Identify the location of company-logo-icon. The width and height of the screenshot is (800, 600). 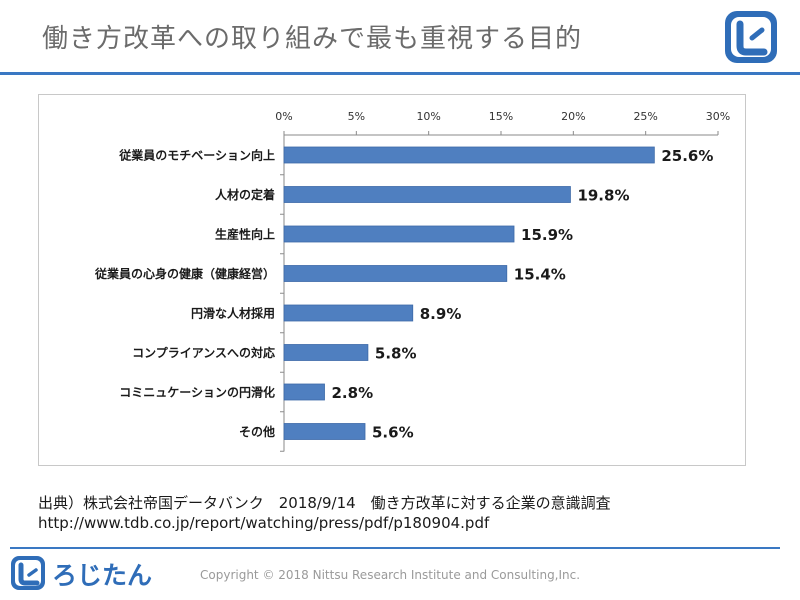
(751, 37).